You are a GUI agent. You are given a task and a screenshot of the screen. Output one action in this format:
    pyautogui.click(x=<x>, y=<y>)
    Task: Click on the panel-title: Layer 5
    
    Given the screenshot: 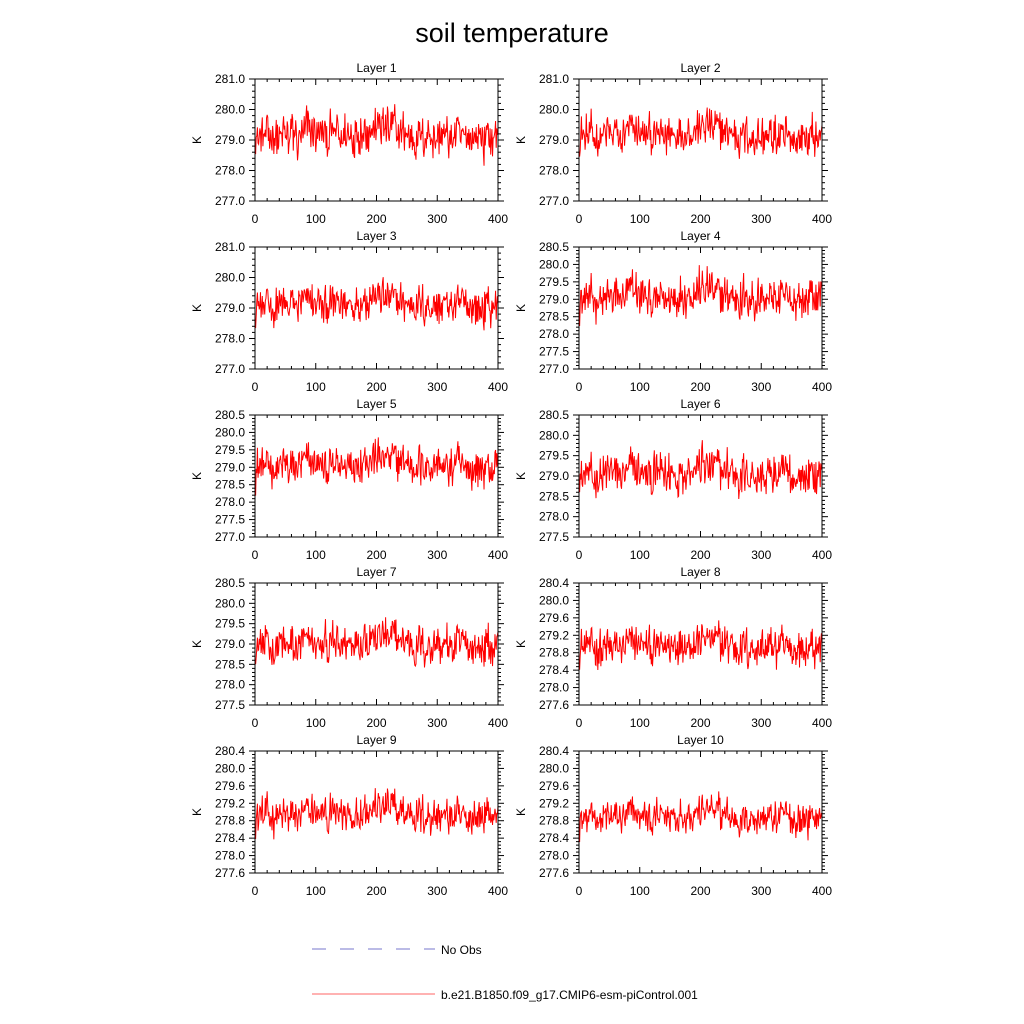 What is the action you would take?
    pyautogui.click(x=376, y=404)
    